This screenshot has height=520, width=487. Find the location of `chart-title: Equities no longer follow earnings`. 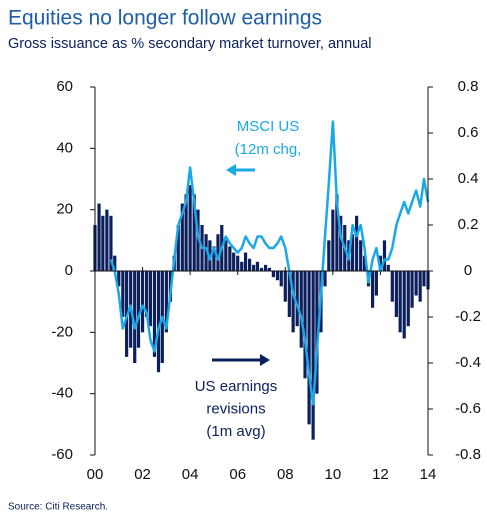

chart-title: Equities no longer follow earnings is located at coordinates (165, 18).